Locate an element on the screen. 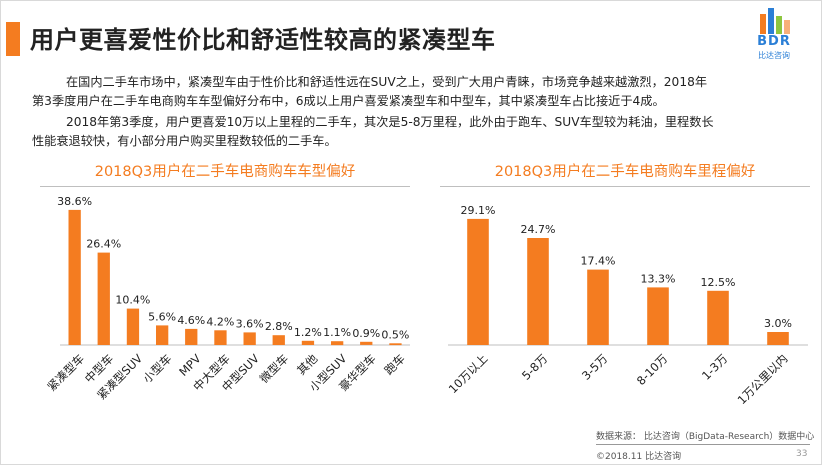  chart-1-data-label: 4.6% is located at coordinates (191, 320).